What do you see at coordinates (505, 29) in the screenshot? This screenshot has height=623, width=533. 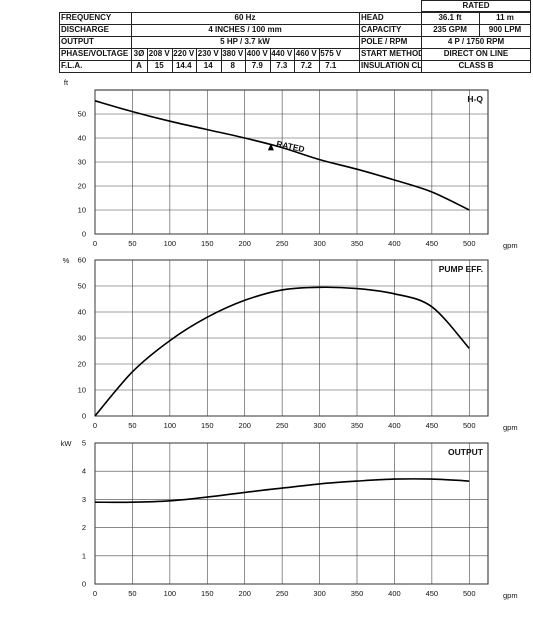 I see `capacity-lpm: 900 LPM` at bounding box center [505, 29].